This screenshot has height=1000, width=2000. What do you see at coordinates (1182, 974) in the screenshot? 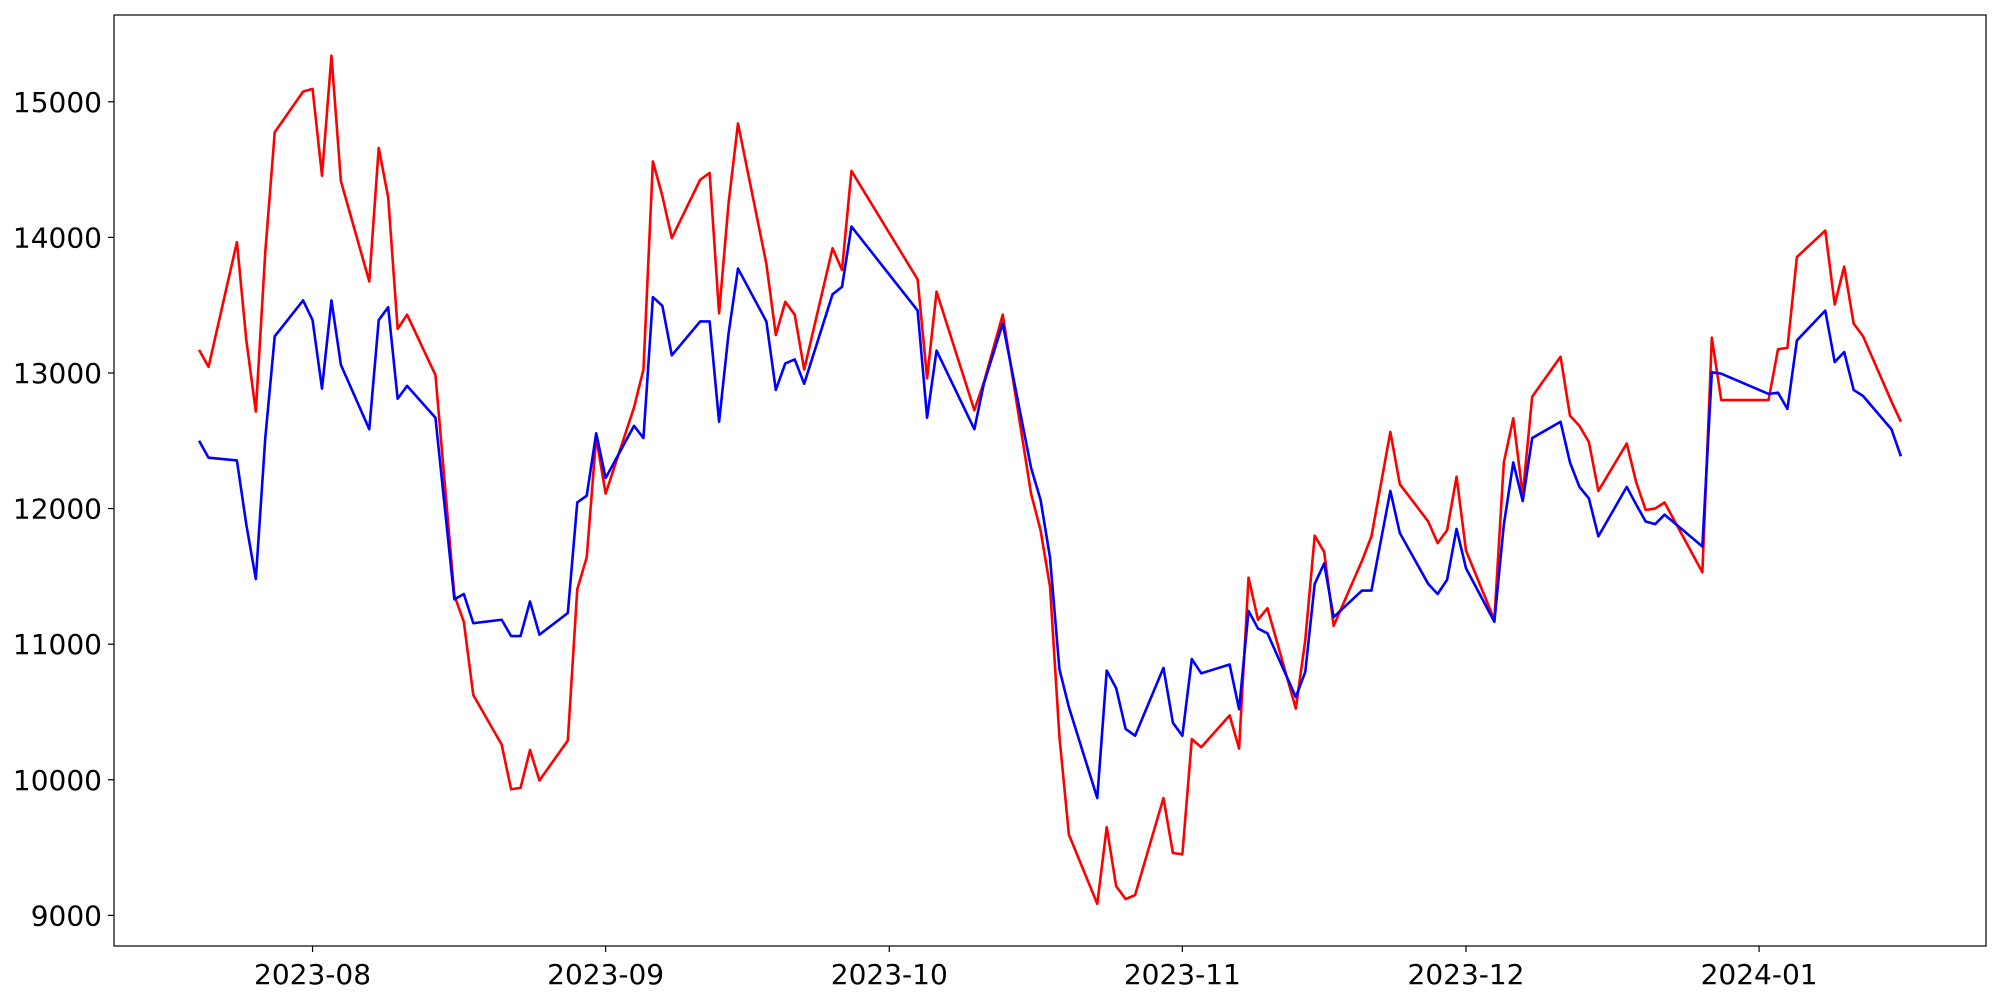
I see `x-tick-label: 2023-11` at bounding box center [1182, 974].